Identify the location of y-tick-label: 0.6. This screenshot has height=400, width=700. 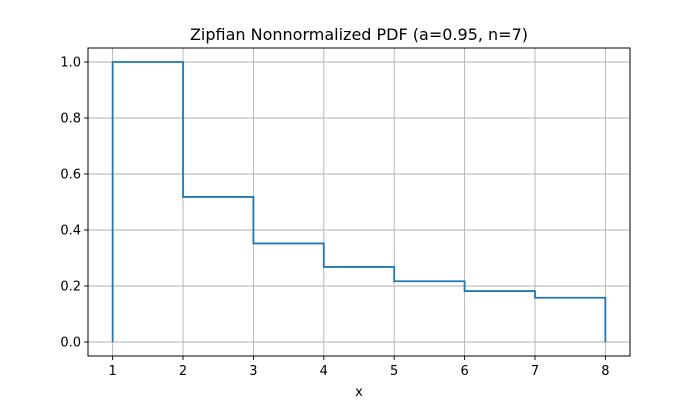
(70, 175).